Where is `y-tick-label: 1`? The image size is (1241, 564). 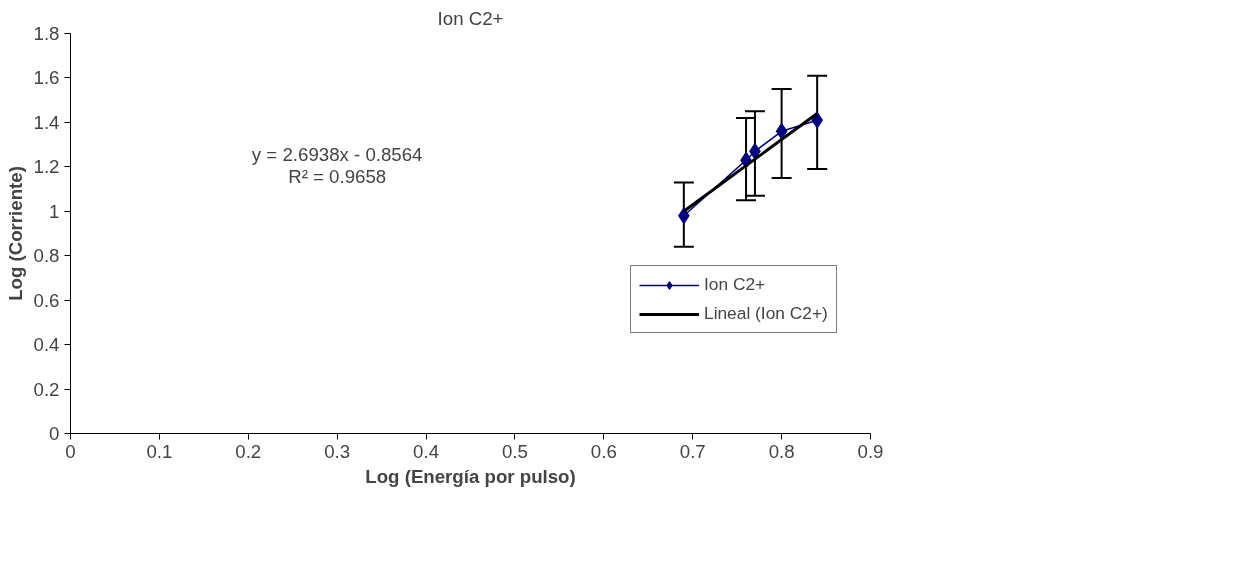
y-tick-label: 1 is located at coordinates (54, 211).